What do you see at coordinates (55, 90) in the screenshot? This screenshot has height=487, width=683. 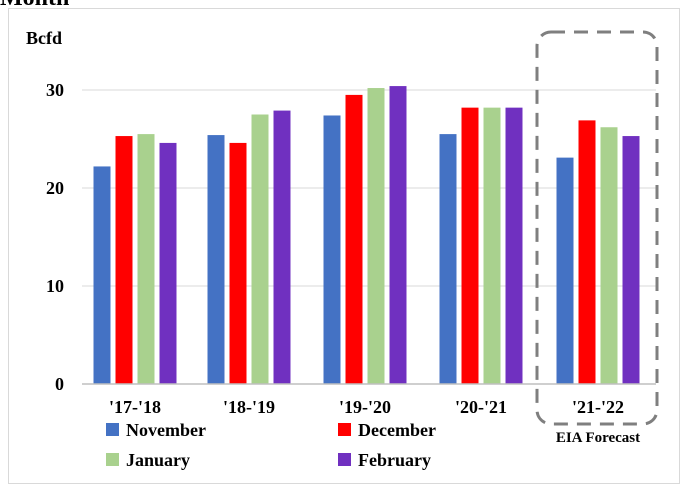 I see `y-tick-label-30: 30` at bounding box center [55, 90].